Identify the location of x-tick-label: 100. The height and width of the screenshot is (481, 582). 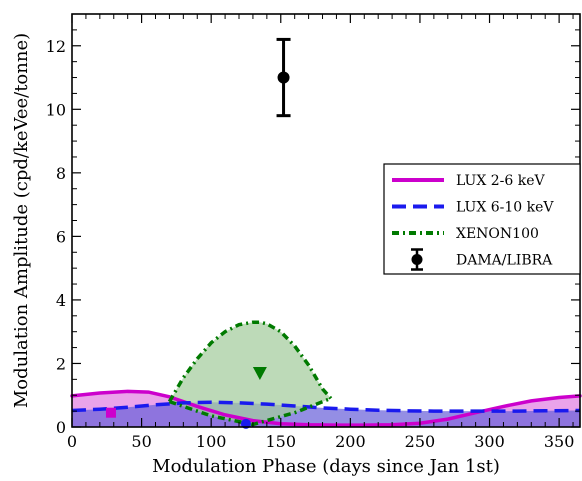
(211, 441).